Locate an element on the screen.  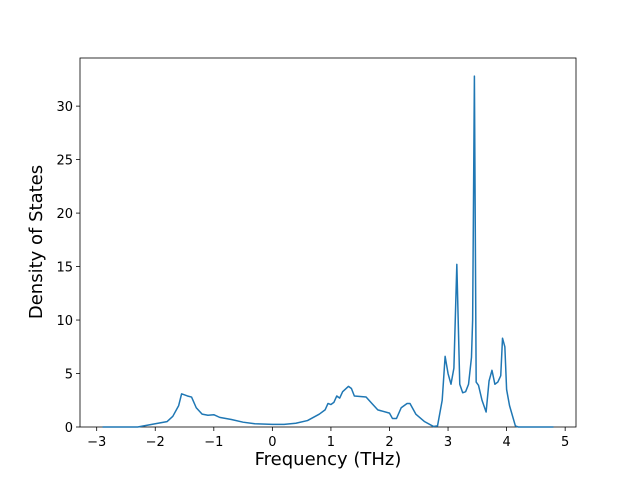
x-tick-label: −1 is located at coordinates (213, 442).